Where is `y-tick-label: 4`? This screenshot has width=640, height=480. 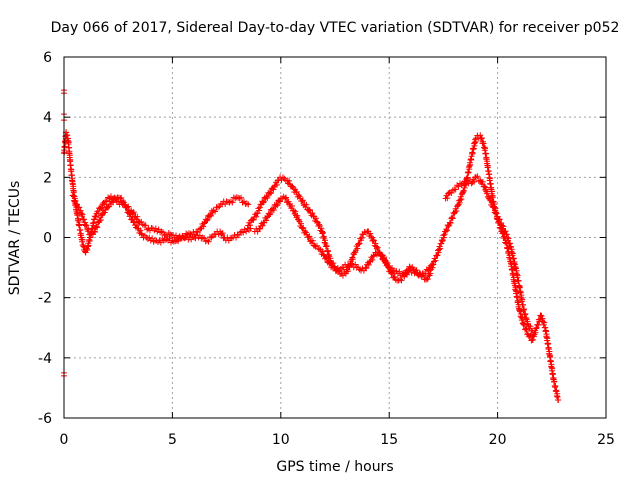
y-tick-label: 4 is located at coordinates (47, 118).